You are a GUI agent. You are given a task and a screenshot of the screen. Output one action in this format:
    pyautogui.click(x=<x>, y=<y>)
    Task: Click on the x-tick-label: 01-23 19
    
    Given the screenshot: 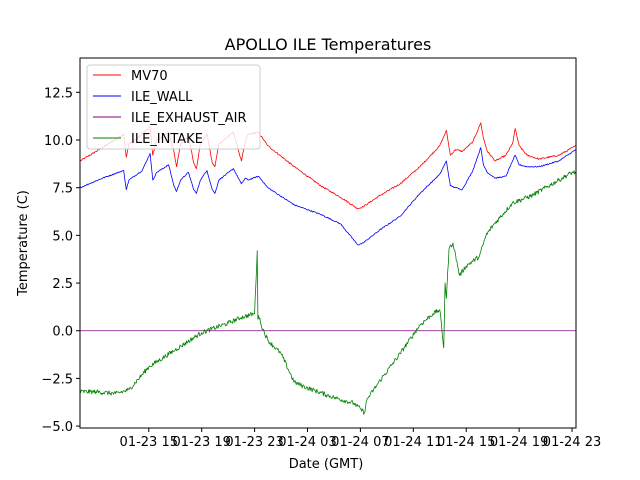 What is the action you would take?
    pyautogui.click(x=201, y=442)
    